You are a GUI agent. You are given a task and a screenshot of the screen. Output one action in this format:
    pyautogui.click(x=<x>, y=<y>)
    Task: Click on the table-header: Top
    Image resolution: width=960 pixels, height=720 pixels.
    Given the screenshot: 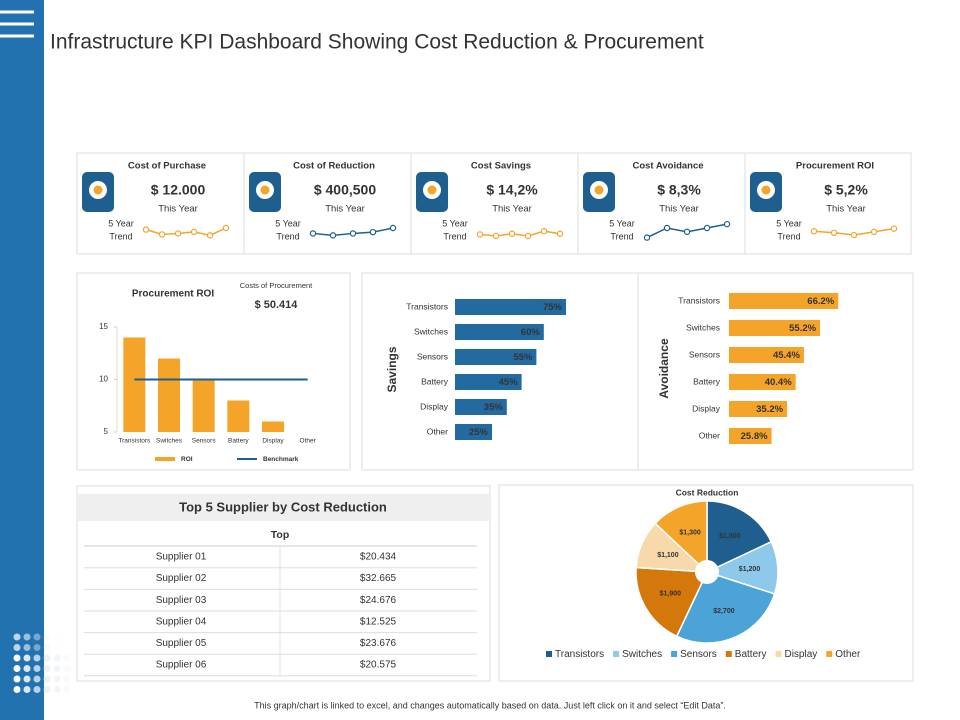 What is the action you would take?
    pyautogui.click(x=280, y=535)
    